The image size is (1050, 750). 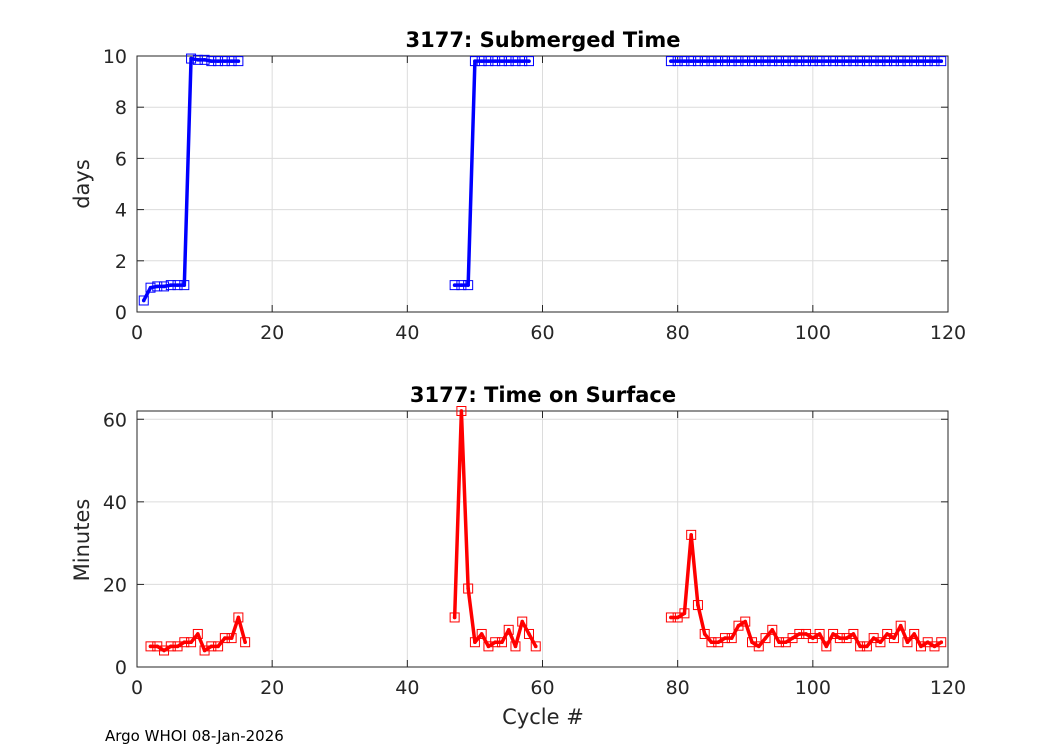 What do you see at coordinates (542, 40) in the screenshot?
I see `submerged-time-title: 3177: Submerged Time` at bounding box center [542, 40].